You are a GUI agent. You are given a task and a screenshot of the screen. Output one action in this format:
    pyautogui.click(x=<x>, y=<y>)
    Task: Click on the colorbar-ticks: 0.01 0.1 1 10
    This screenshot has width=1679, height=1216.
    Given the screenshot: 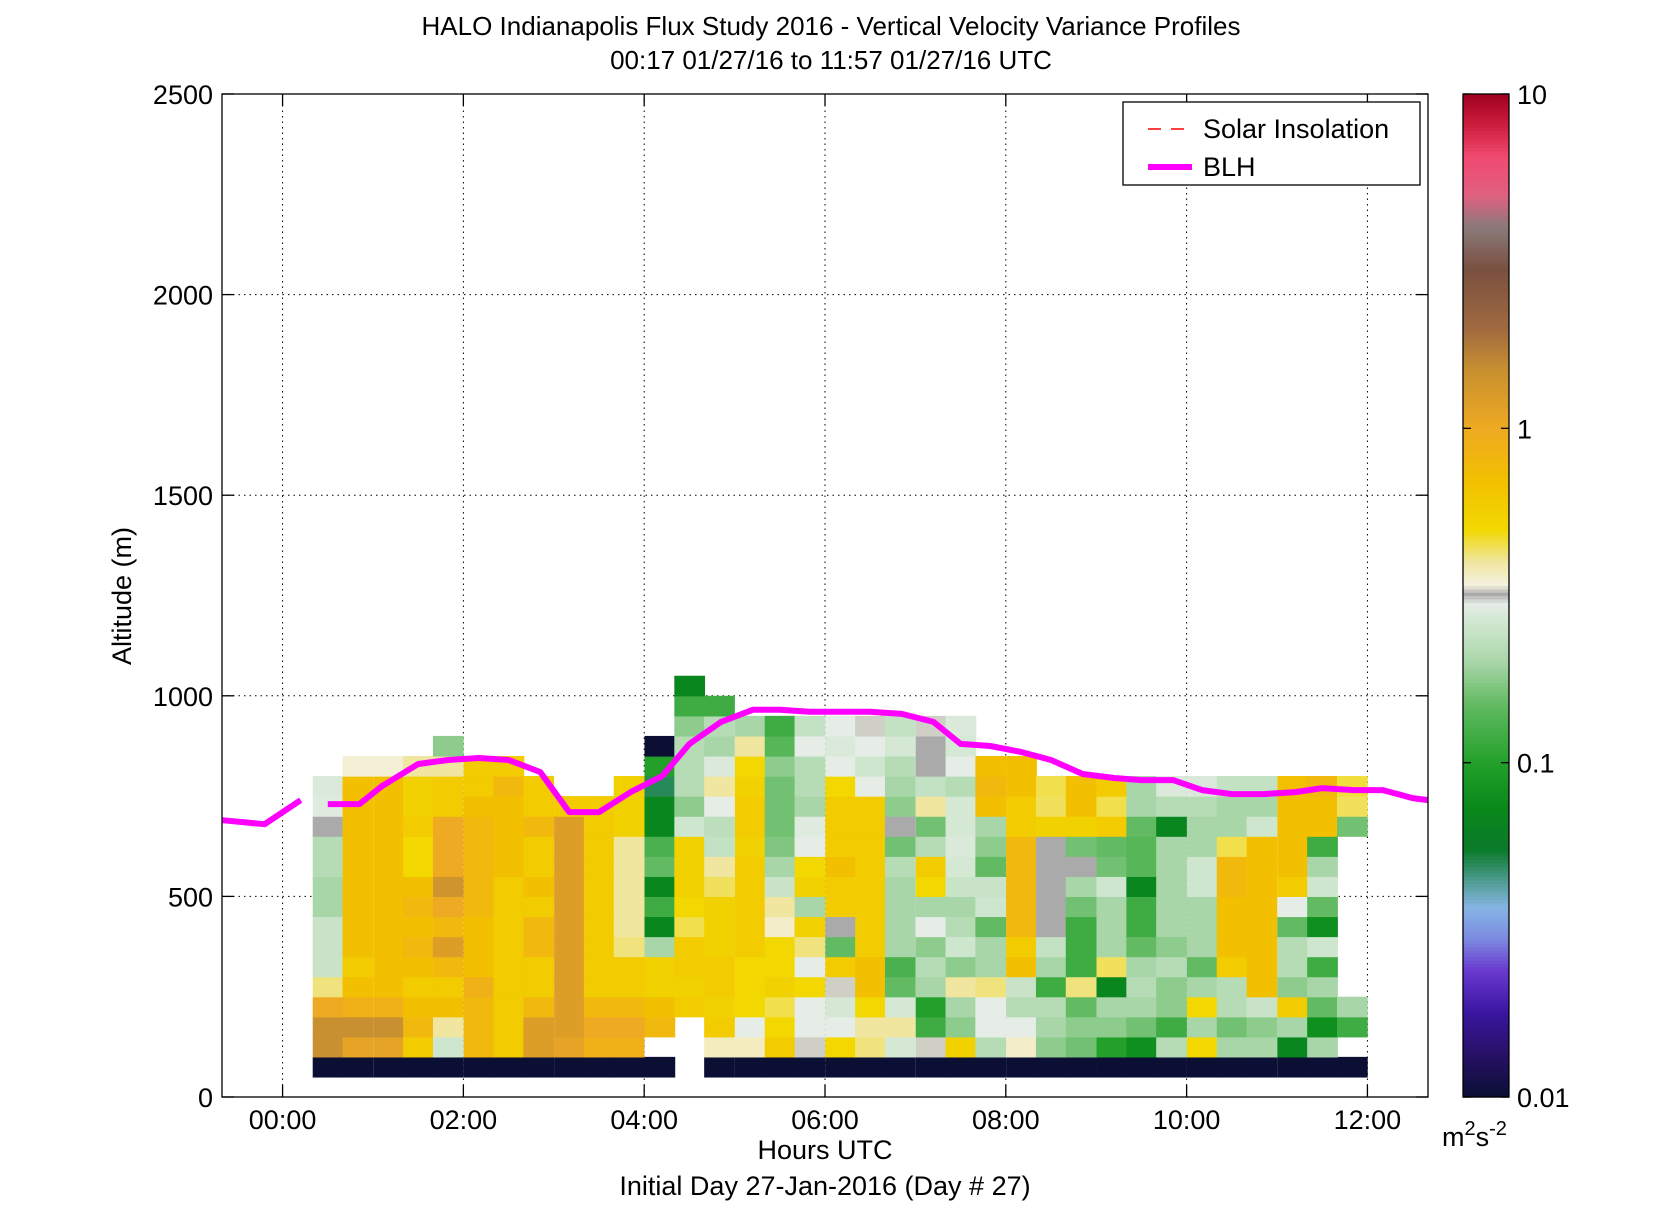 What is the action you would take?
    pyautogui.click(x=1516, y=596)
    